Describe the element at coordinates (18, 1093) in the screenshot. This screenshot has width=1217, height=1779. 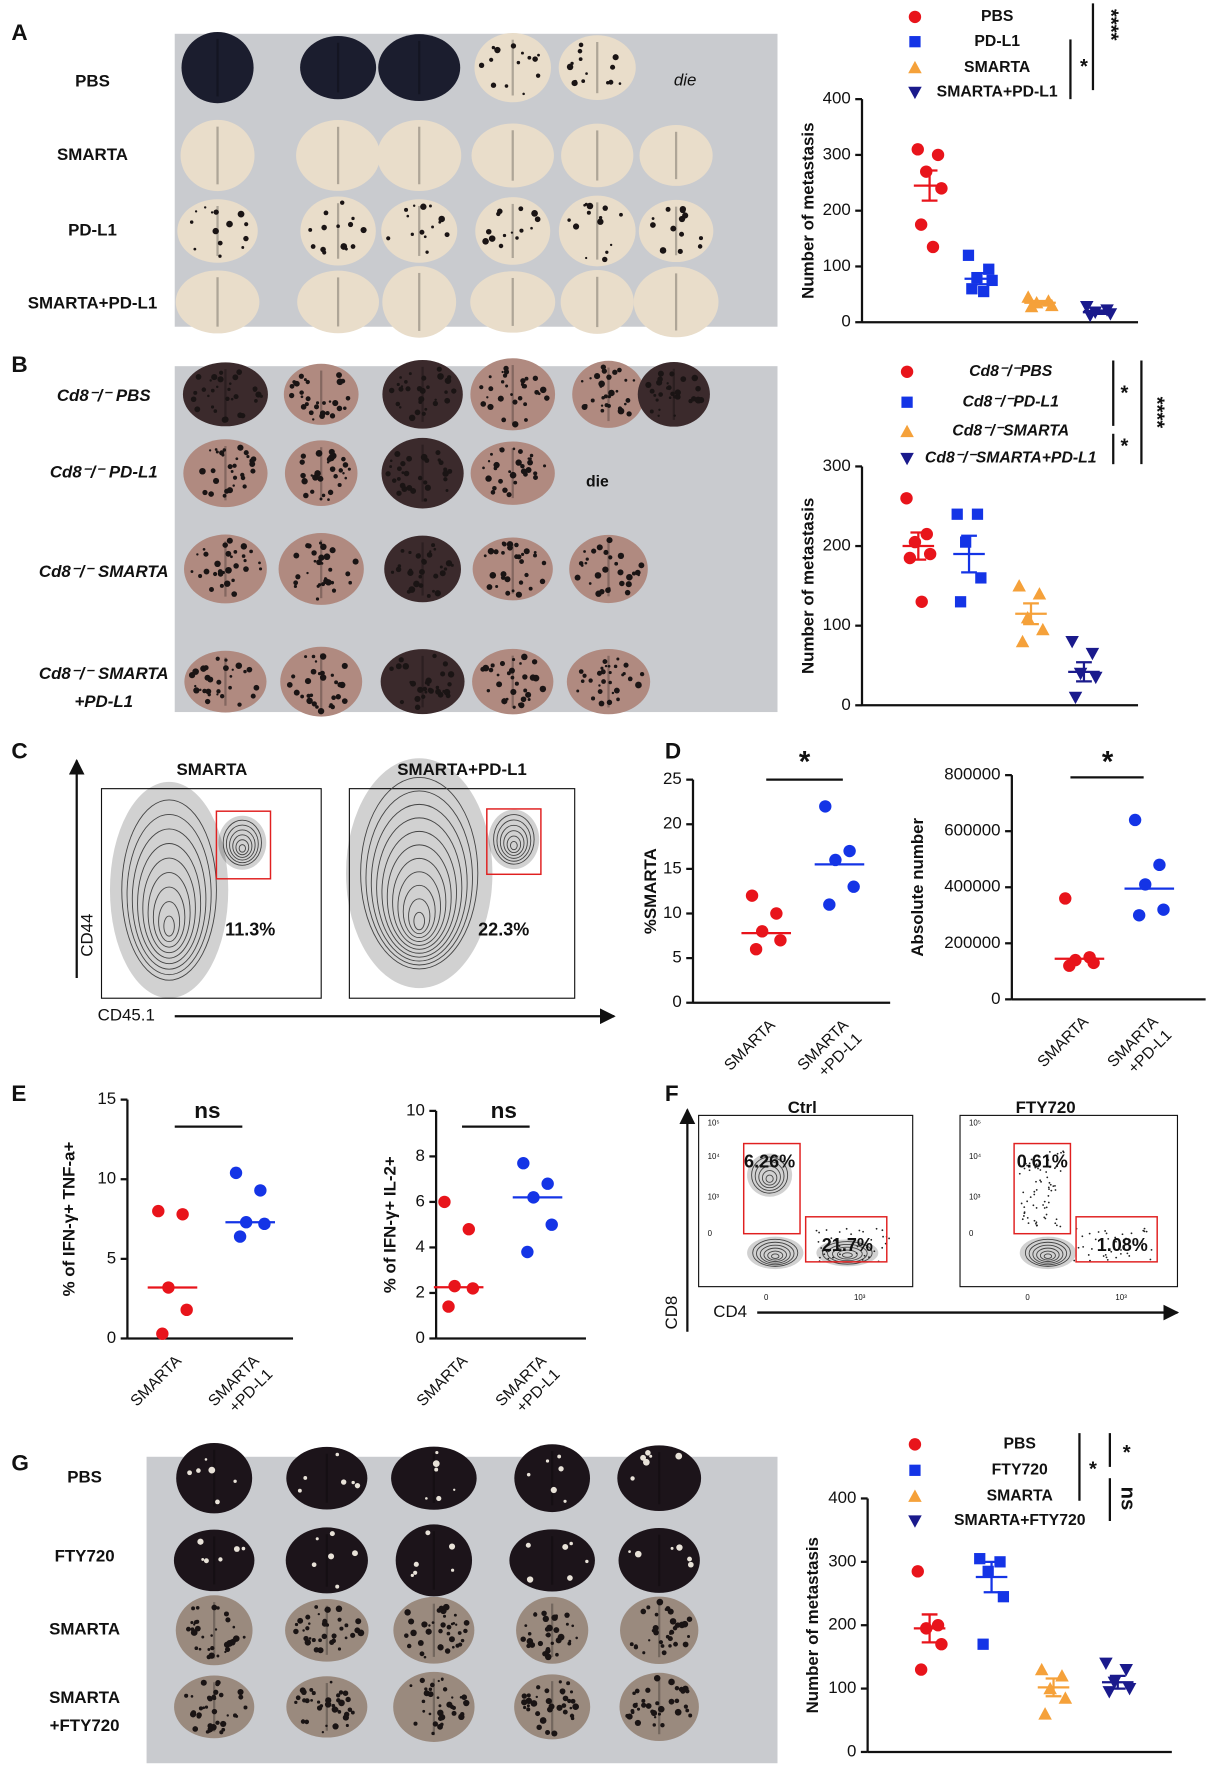
I see `panel-letter: E` at that location.